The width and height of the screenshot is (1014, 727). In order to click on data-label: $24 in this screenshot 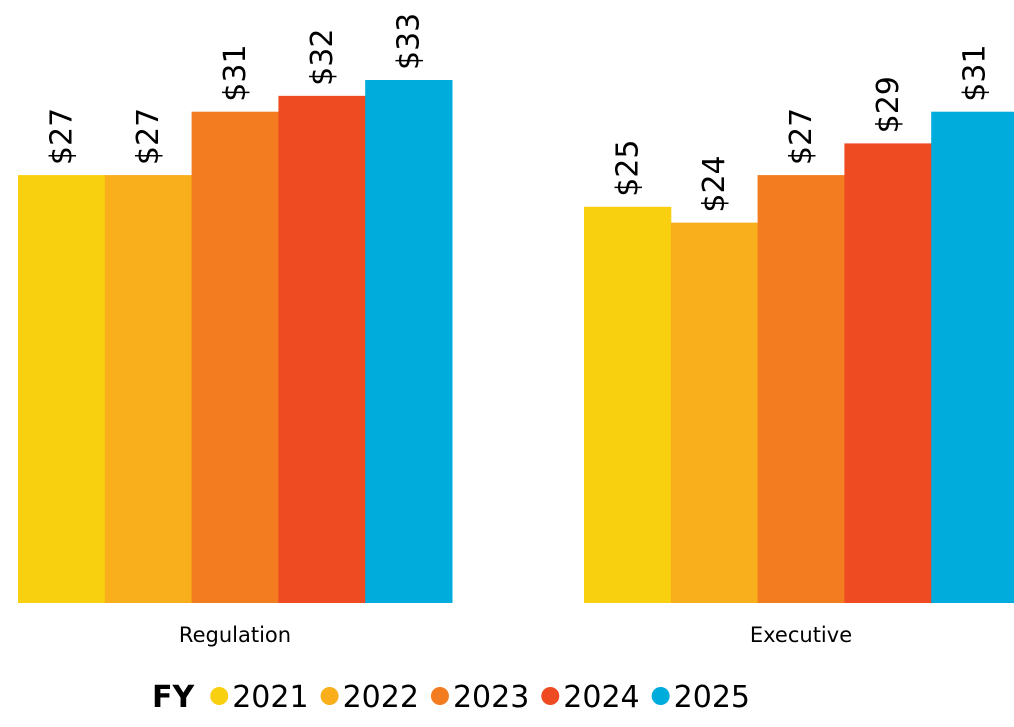, I will do `click(714, 183)`.